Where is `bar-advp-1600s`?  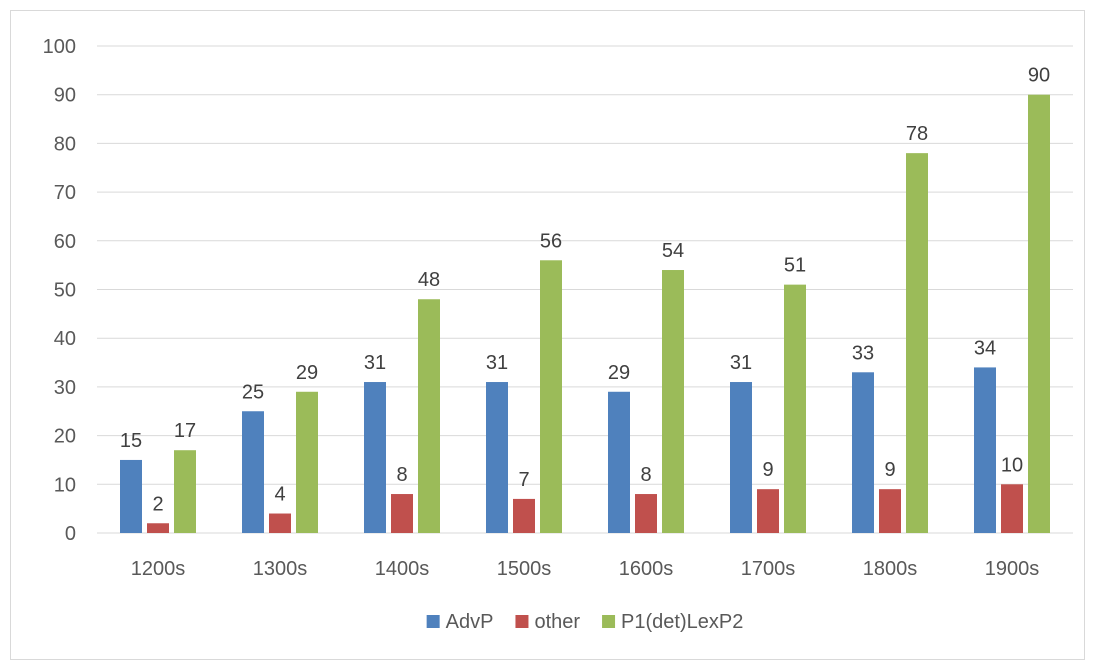
bar-advp-1600s is located at coordinates (619, 462).